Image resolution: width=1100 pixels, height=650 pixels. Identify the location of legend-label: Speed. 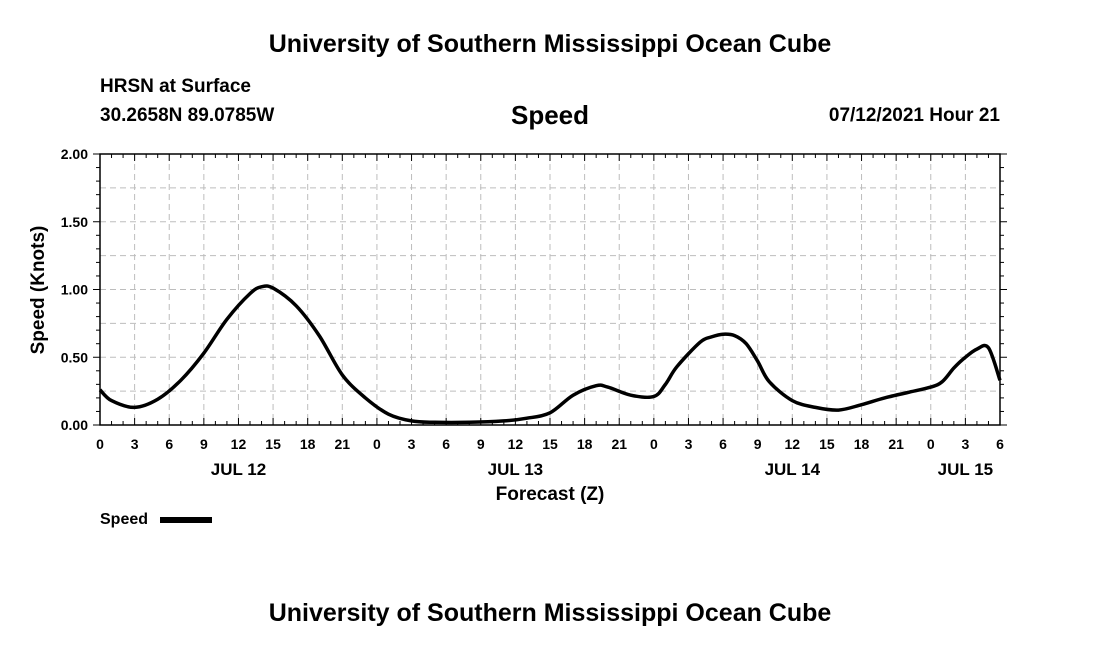
(124, 519).